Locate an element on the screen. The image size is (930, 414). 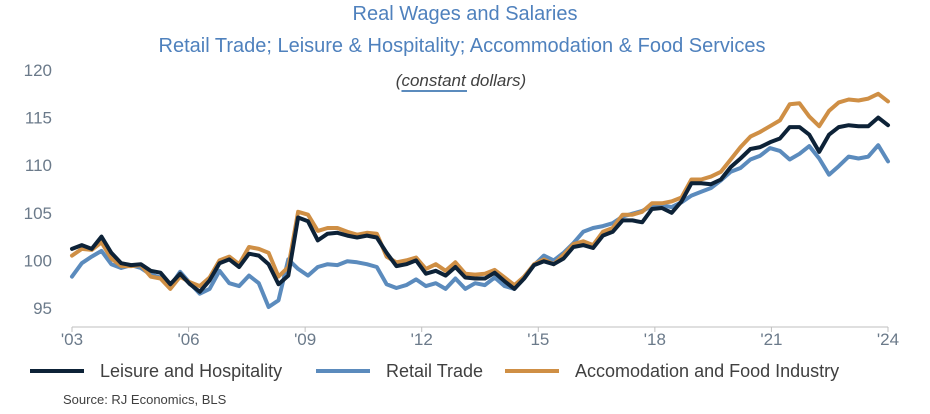
chart-note-suffix: dollars) is located at coordinates (496, 80).